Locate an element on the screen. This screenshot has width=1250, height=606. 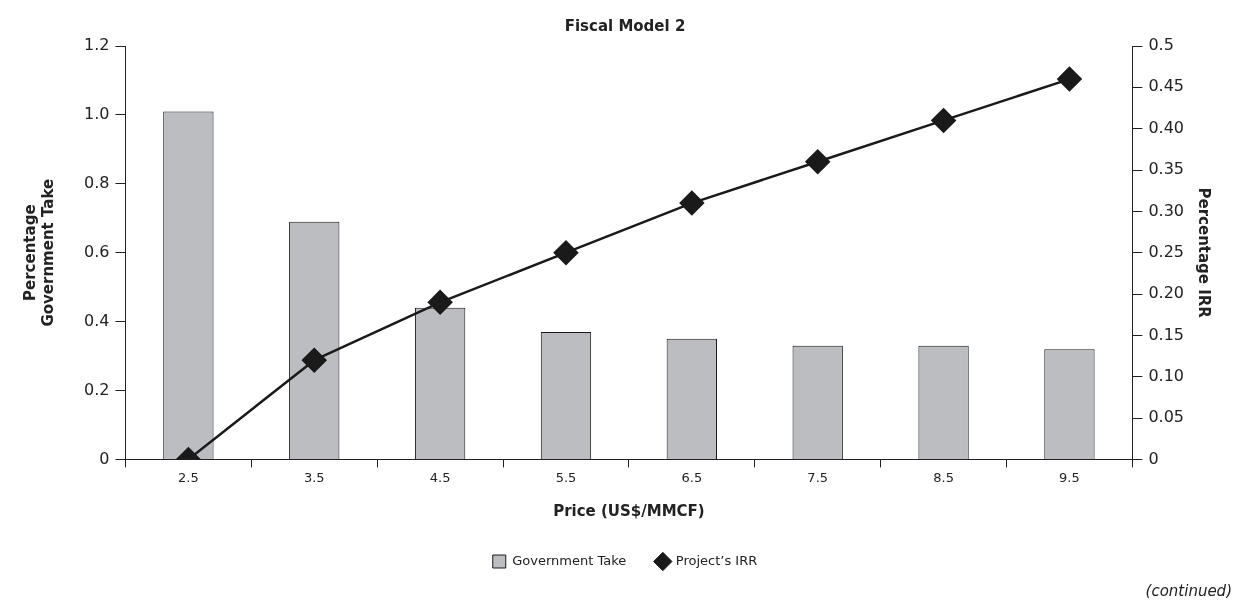
legend-label: Project’s IRR is located at coordinates (716, 560).